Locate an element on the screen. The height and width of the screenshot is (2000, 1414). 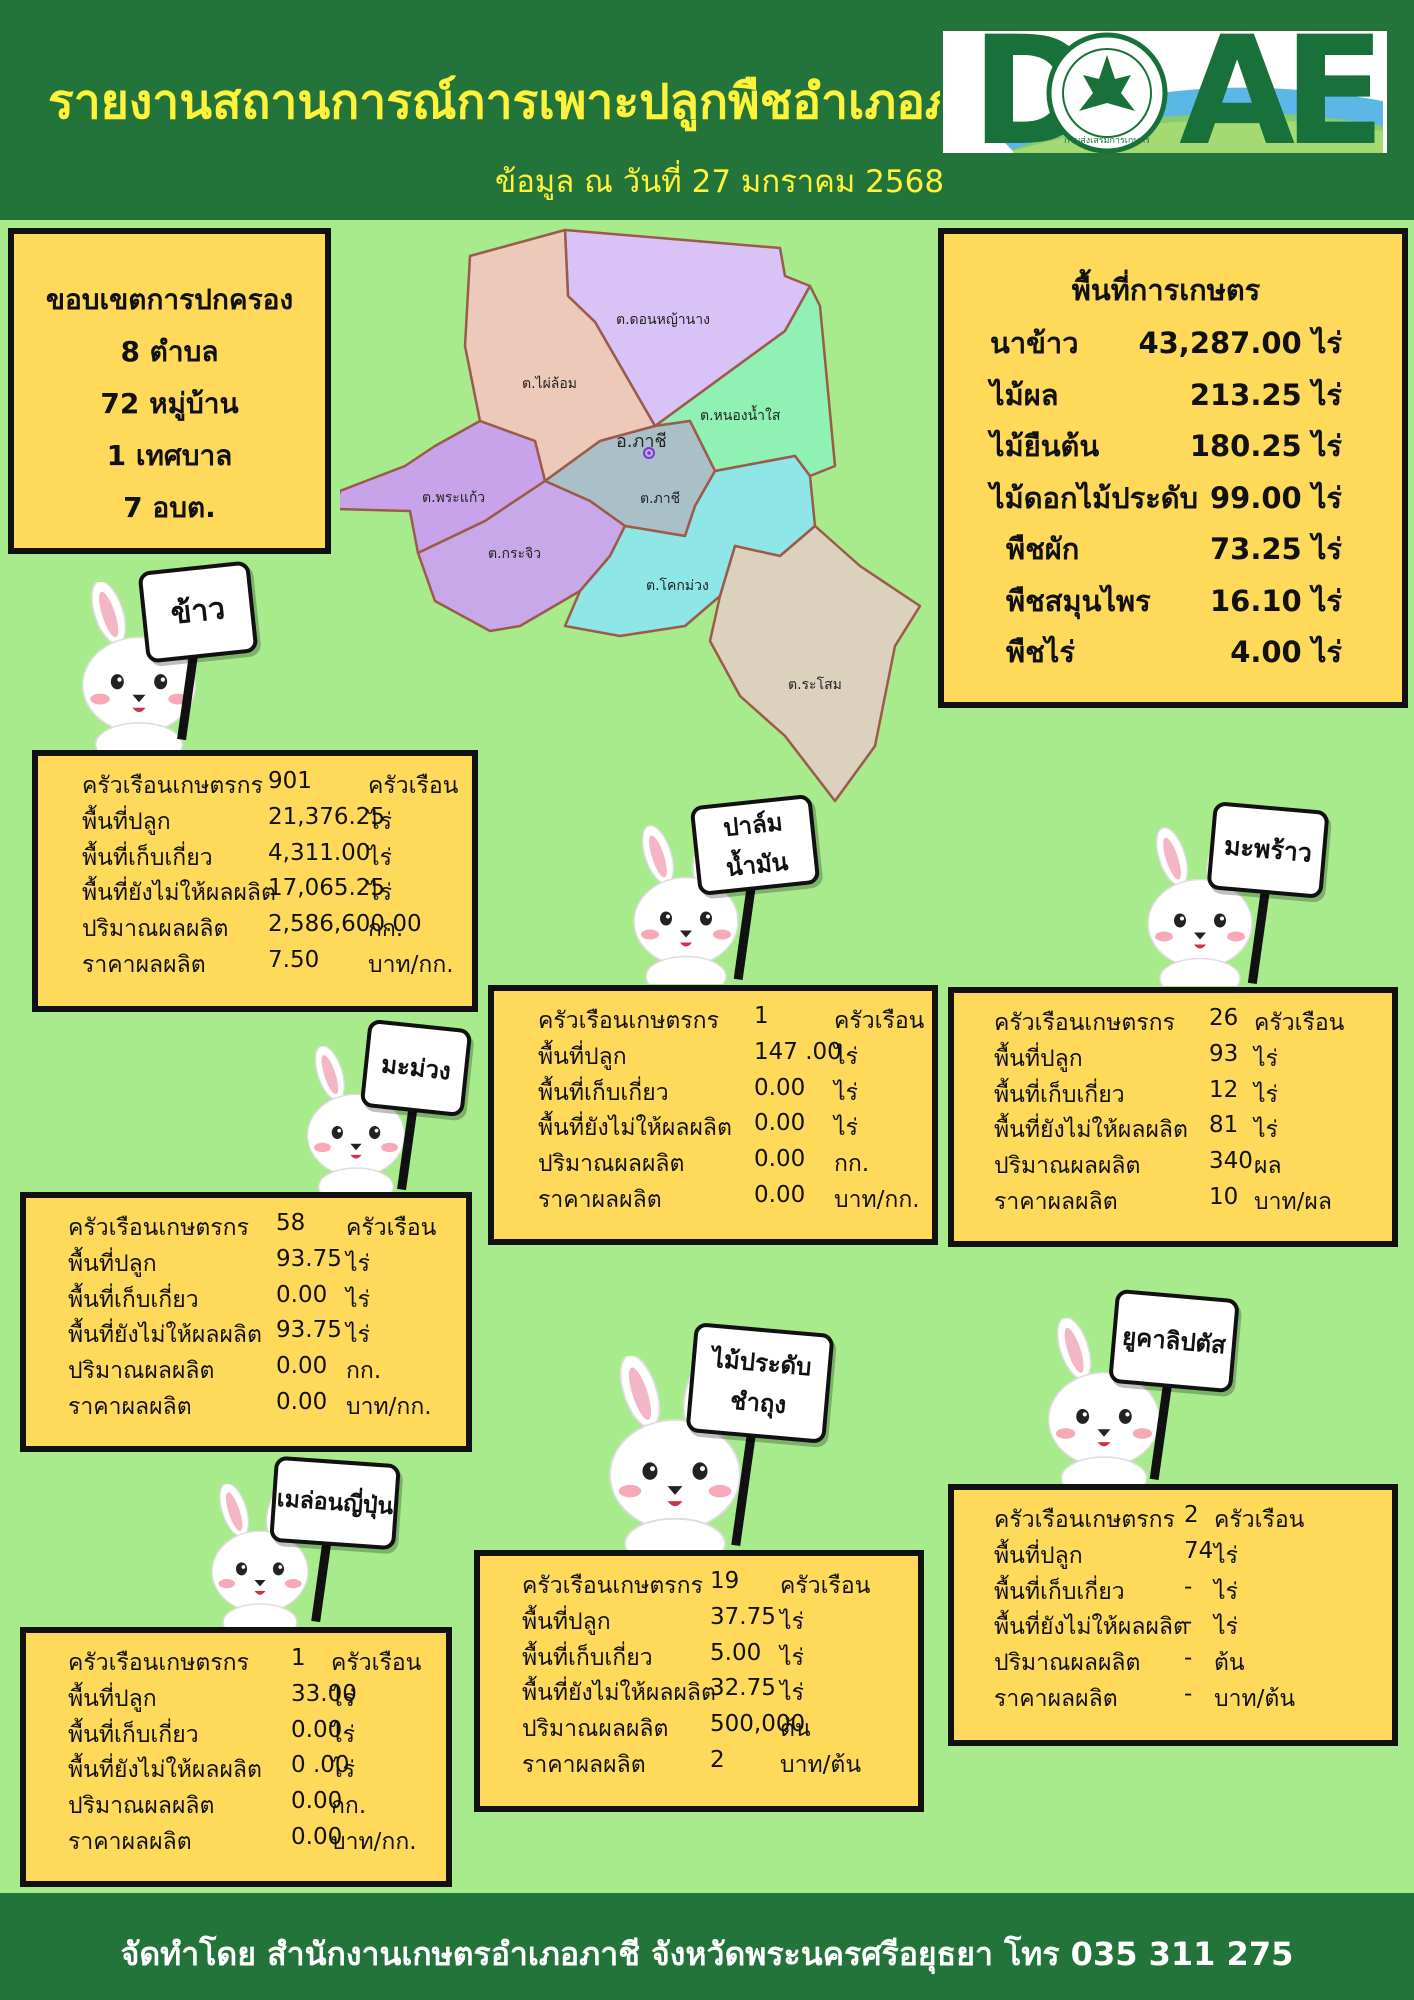
stat-row: พื้นที่เก็บเกี่ยว 5.00 ไร่ is located at coordinates (699, 1658).